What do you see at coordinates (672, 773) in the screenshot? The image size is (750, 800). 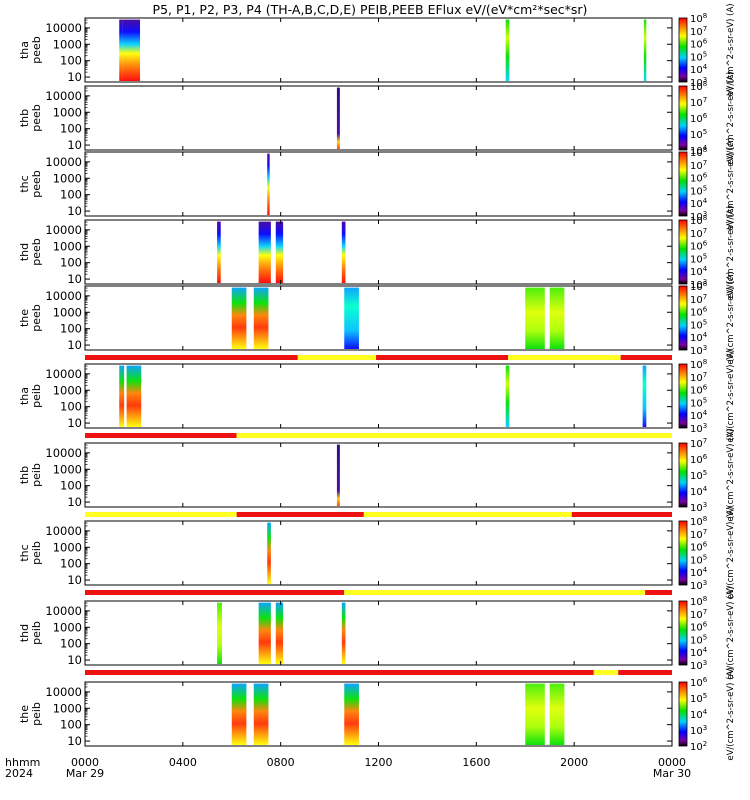 I see `x-tick-date-label: Mar 30` at bounding box center [672, 773].